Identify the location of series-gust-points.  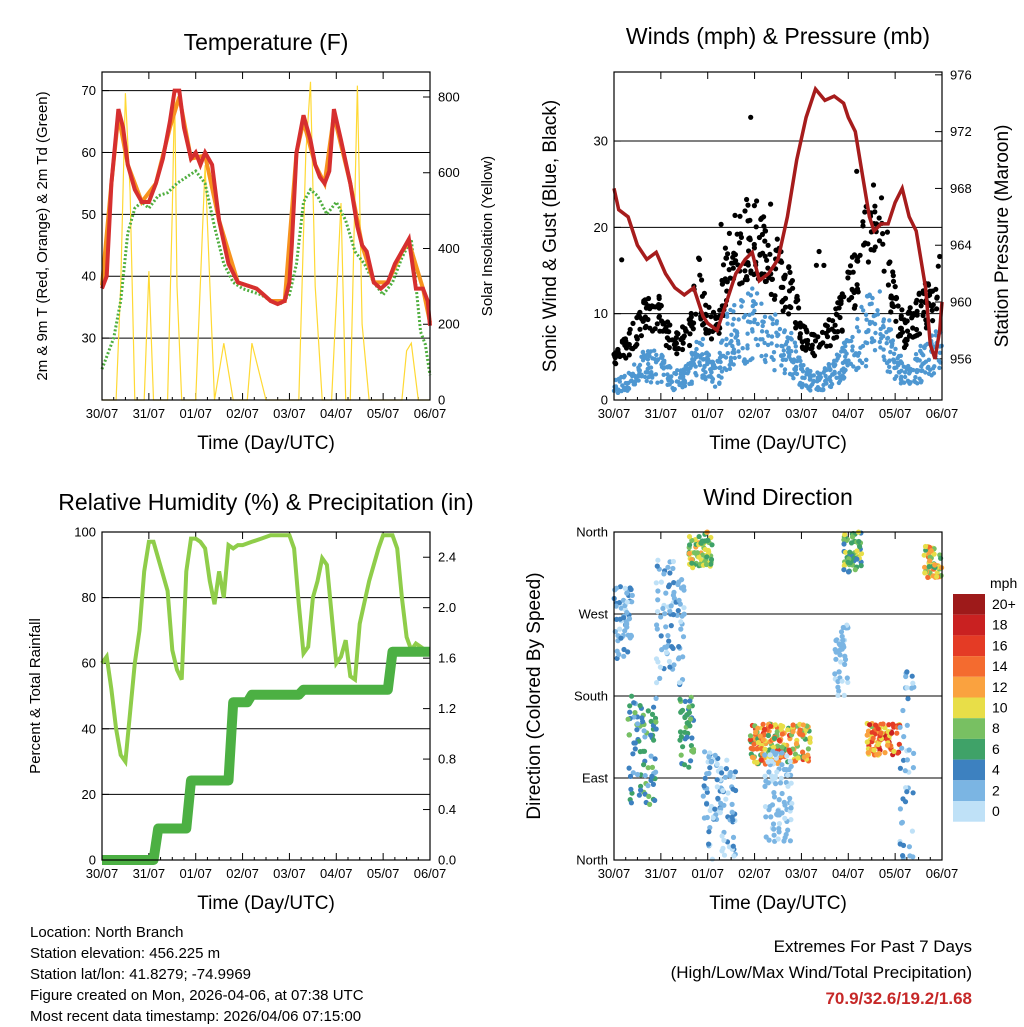
(777, 240).